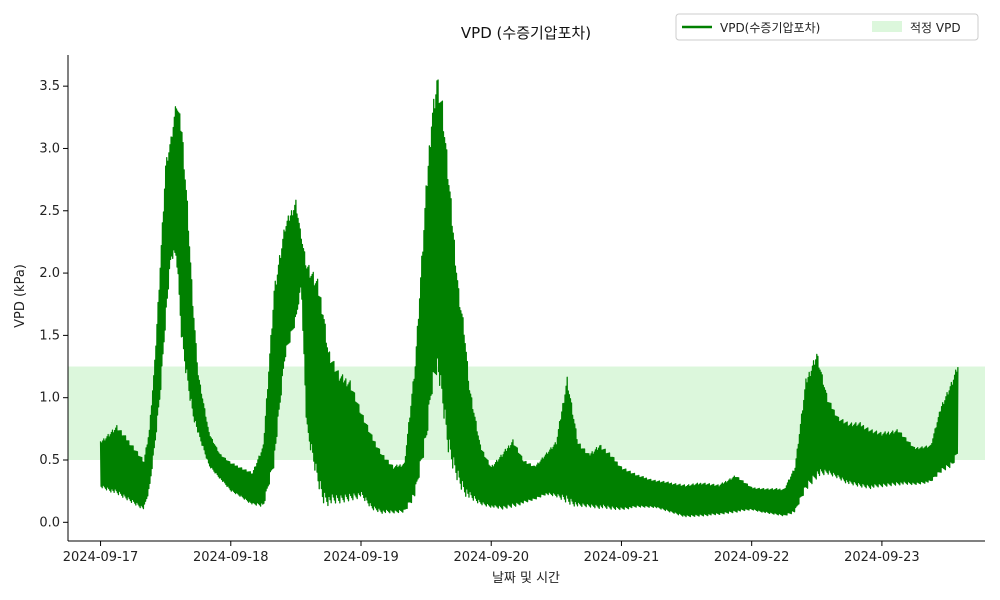 Image resolution: width=1000 pixels, height=600 pixels. What do you see at coordinates (101, 557) in the screenshot?
I see `x-tick-label: 2024-09-17` at bounding box center [101, 557].